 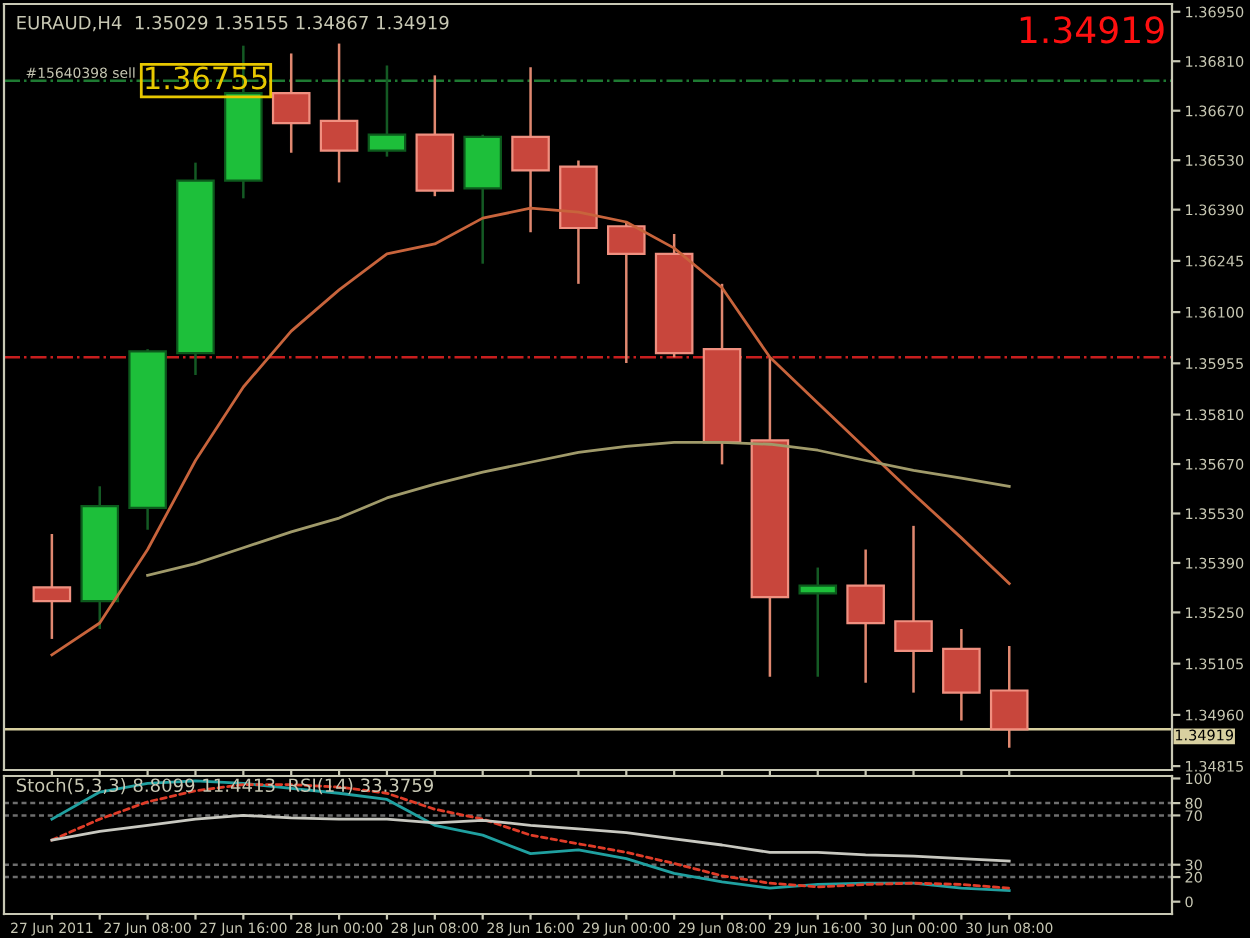 I want to click on annotation: 1.34919, so click(x=1092, y=30).